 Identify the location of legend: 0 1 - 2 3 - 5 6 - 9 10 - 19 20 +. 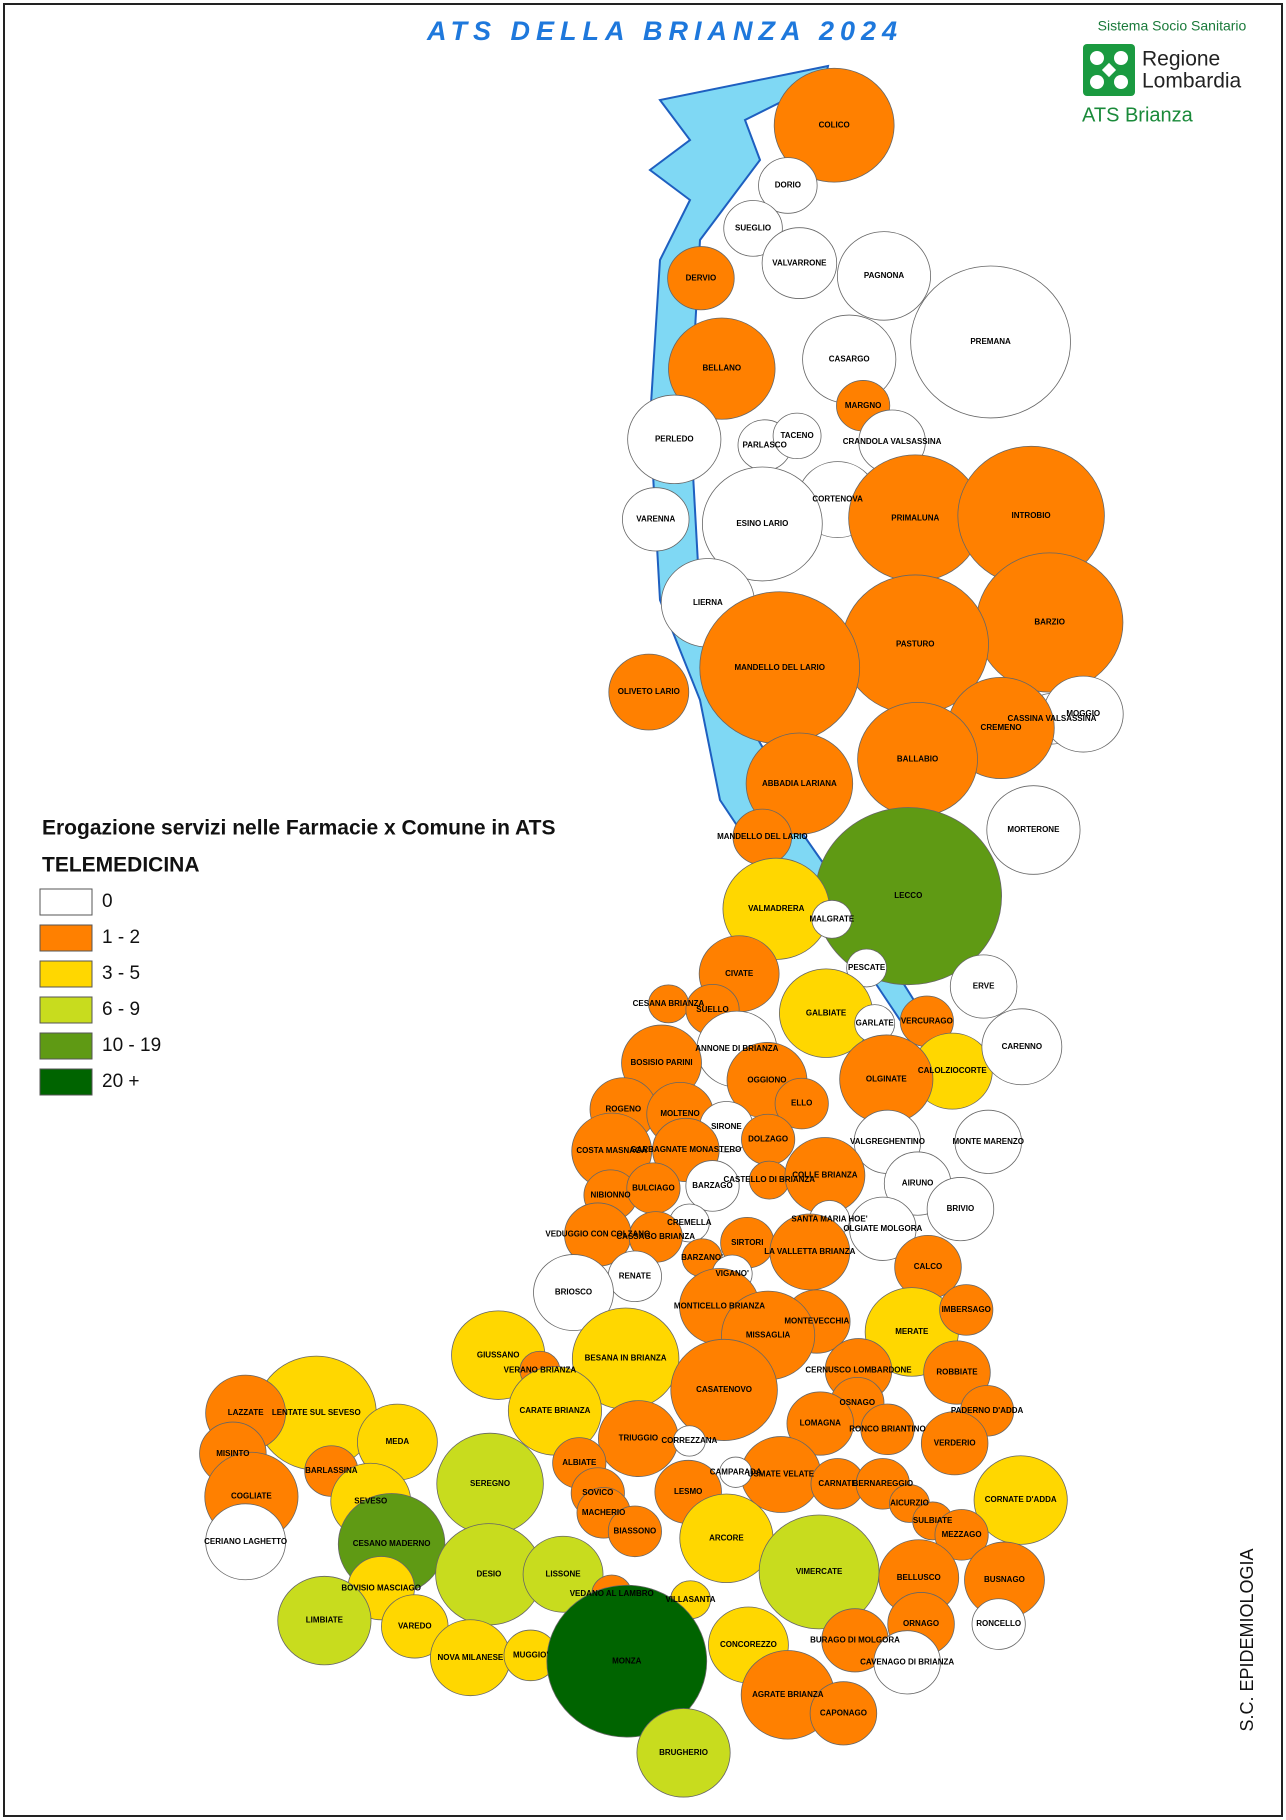
(100, 992).